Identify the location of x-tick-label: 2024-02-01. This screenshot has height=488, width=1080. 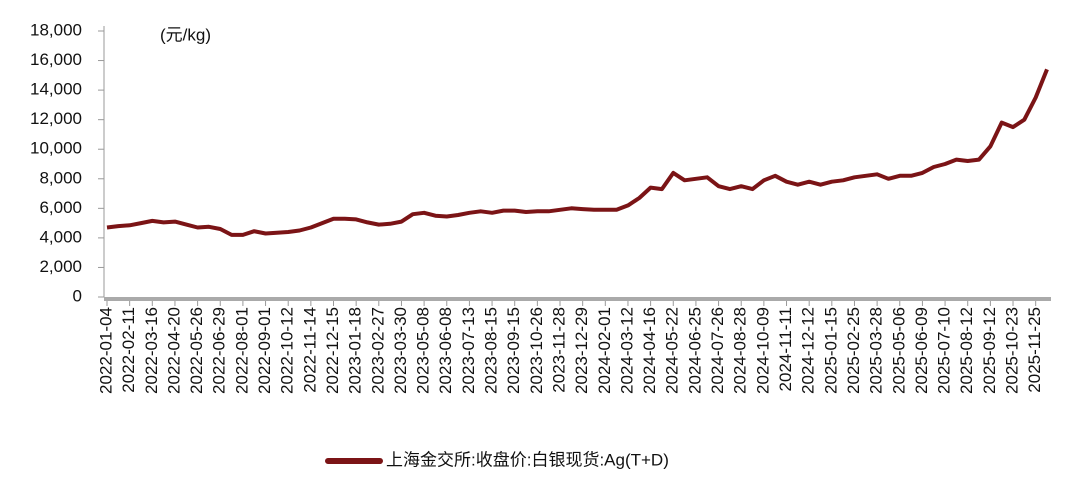
(604, 350).